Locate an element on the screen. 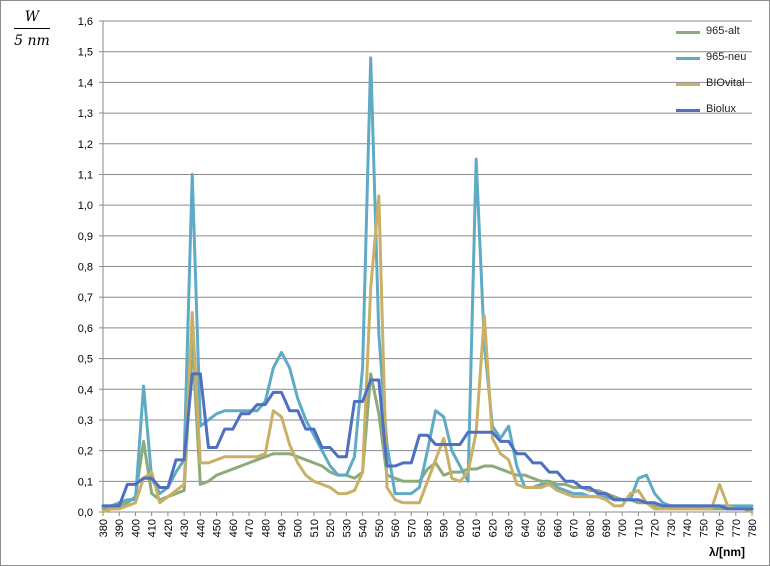 This screenshot has width=770, height=566. x-tick-label: 580 is located at coordinates (429, 528).